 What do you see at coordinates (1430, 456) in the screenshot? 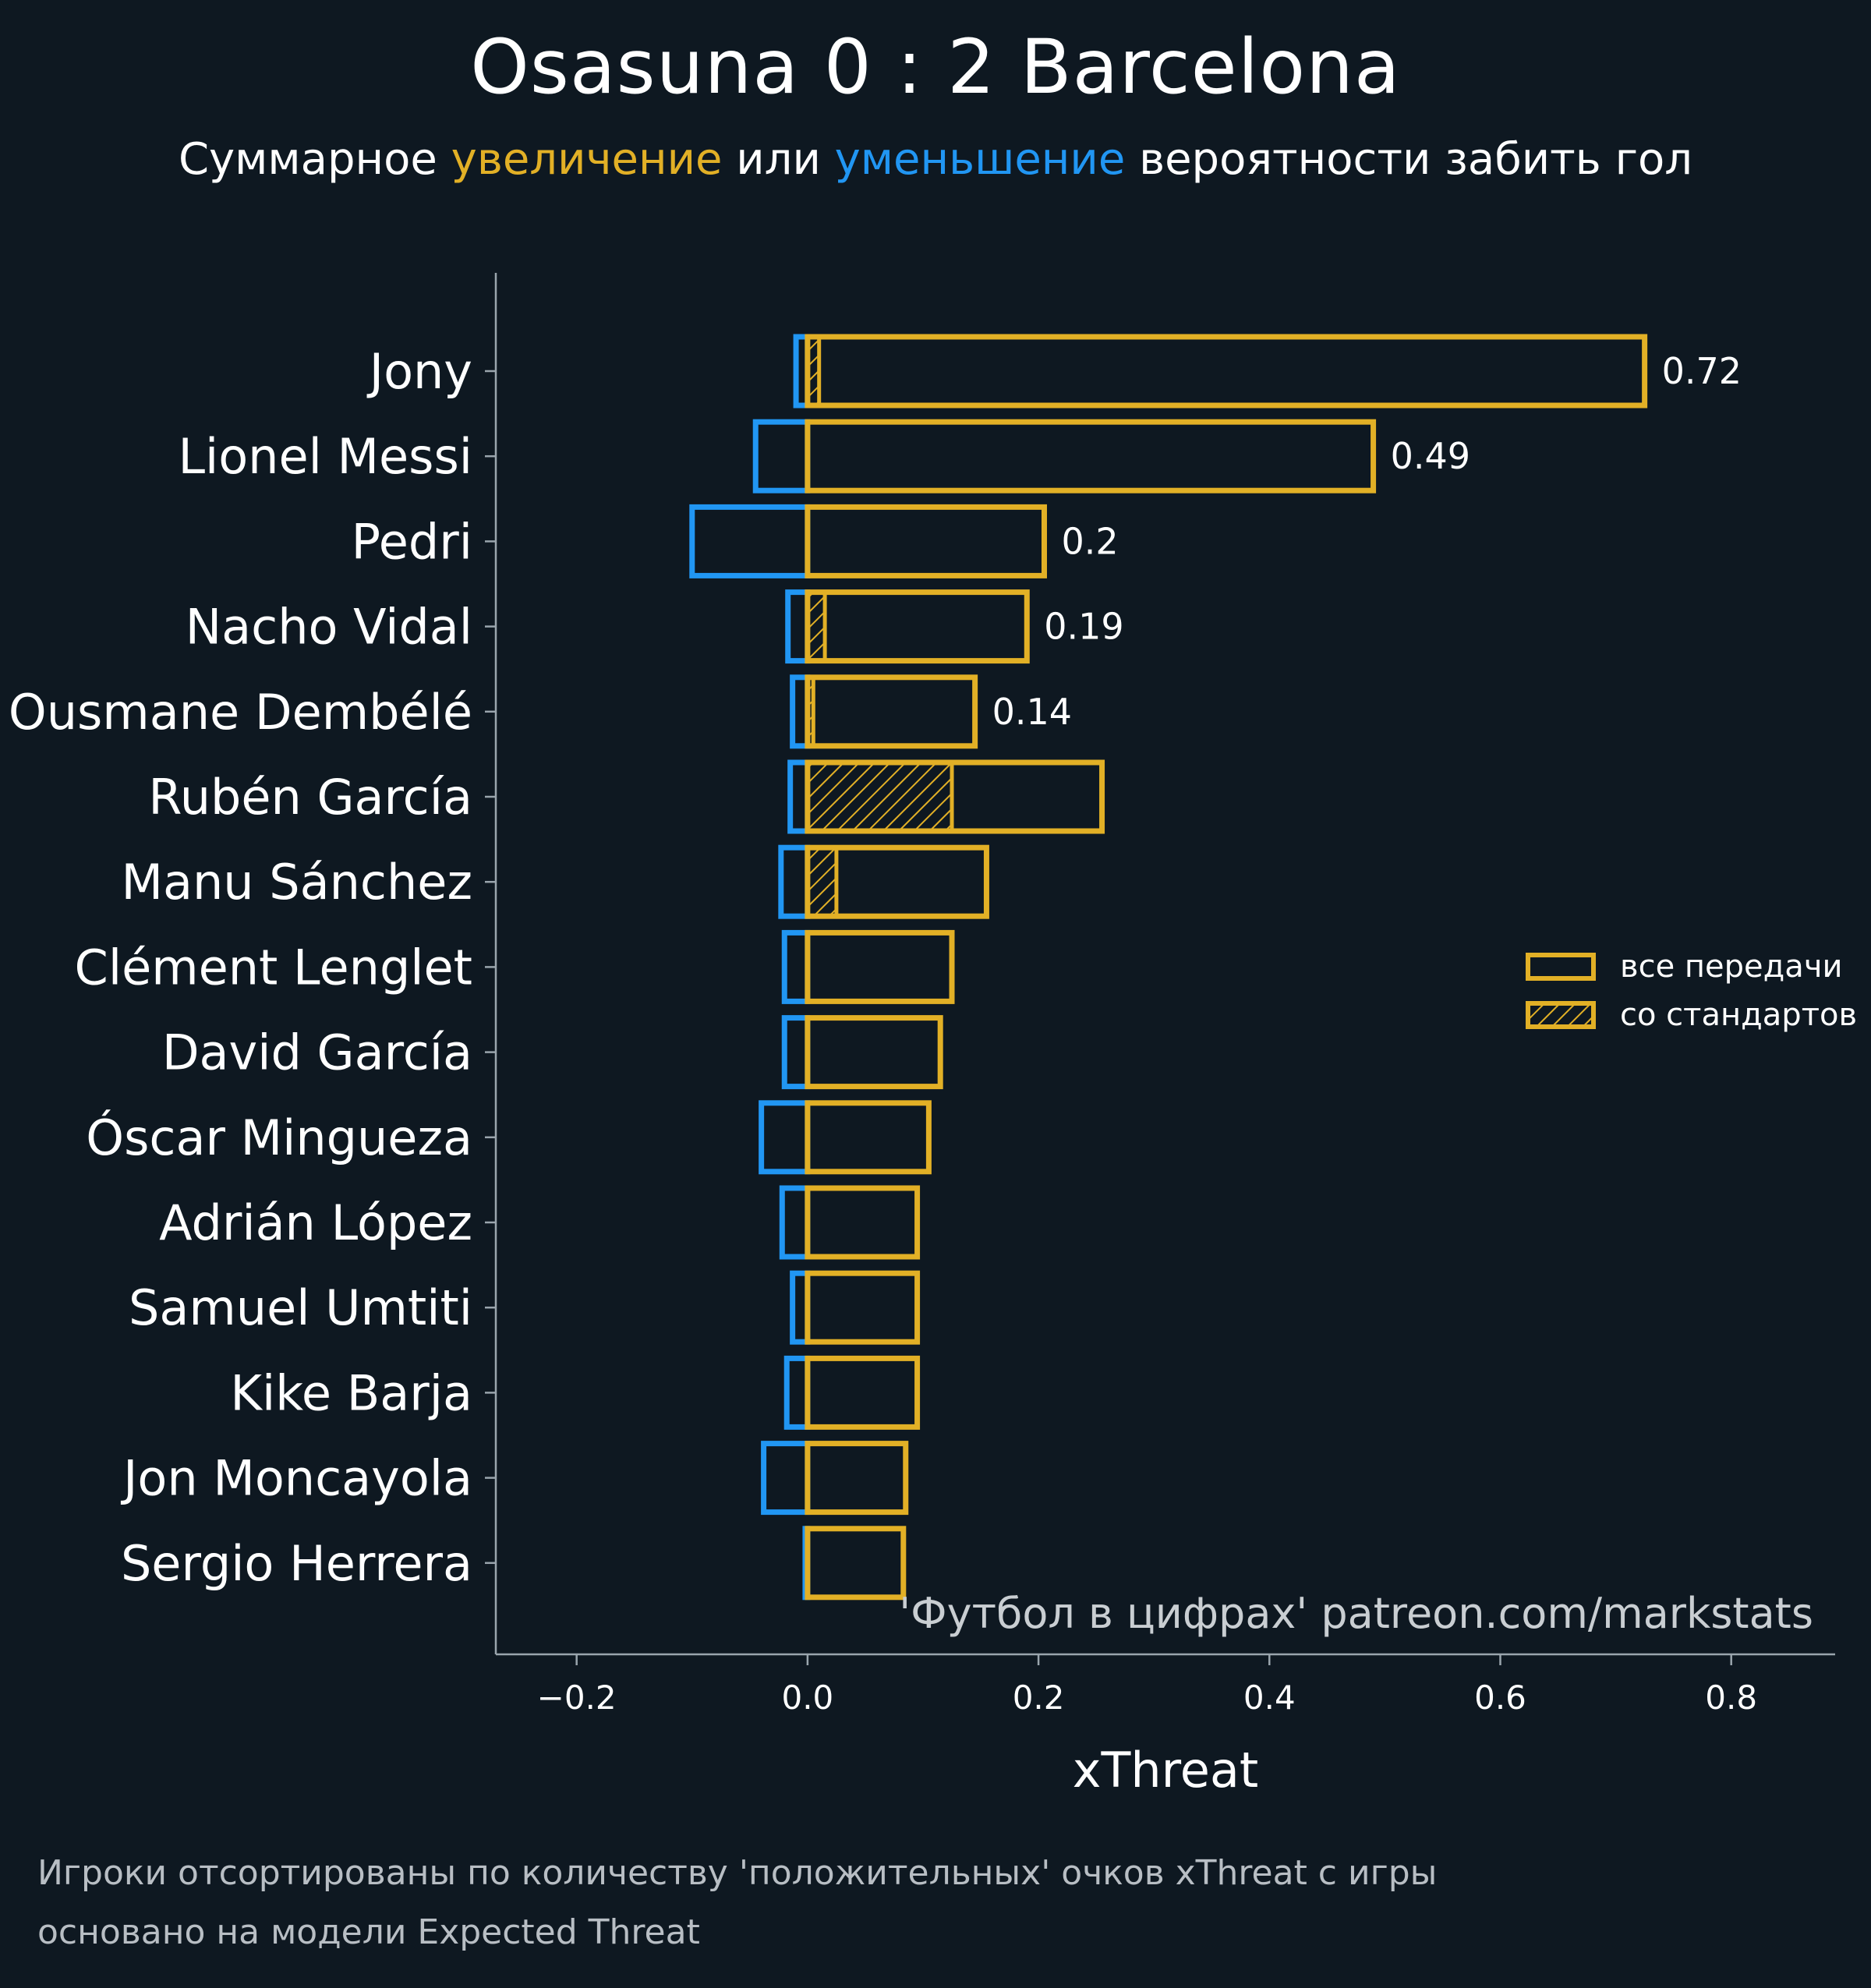
I see `bar-value-label: 0.49` at bounding box center [1430, 456].